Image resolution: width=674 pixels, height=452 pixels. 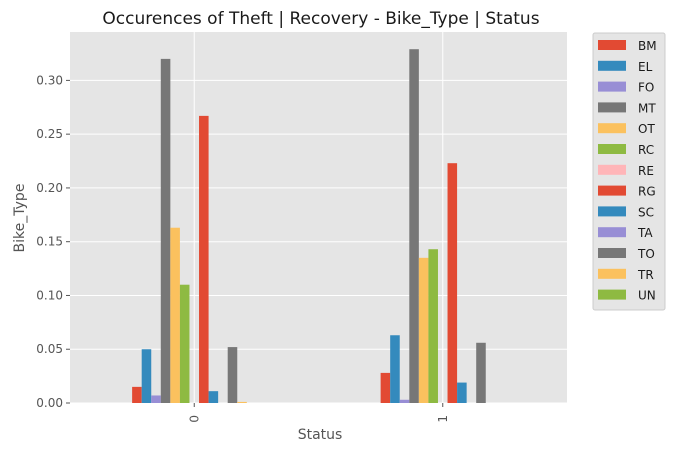 I want to click on legend-label-tr: TR, so click(x=645, y=275).